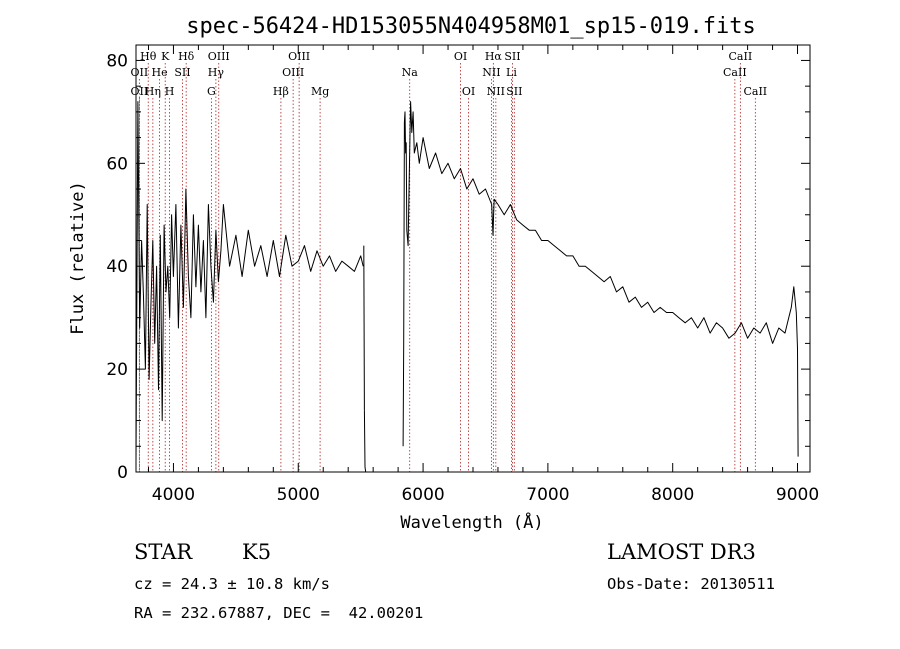 The width and height of the screenshot is (900, 649). I want to click on line-label-23: Li, so click(511, 72).